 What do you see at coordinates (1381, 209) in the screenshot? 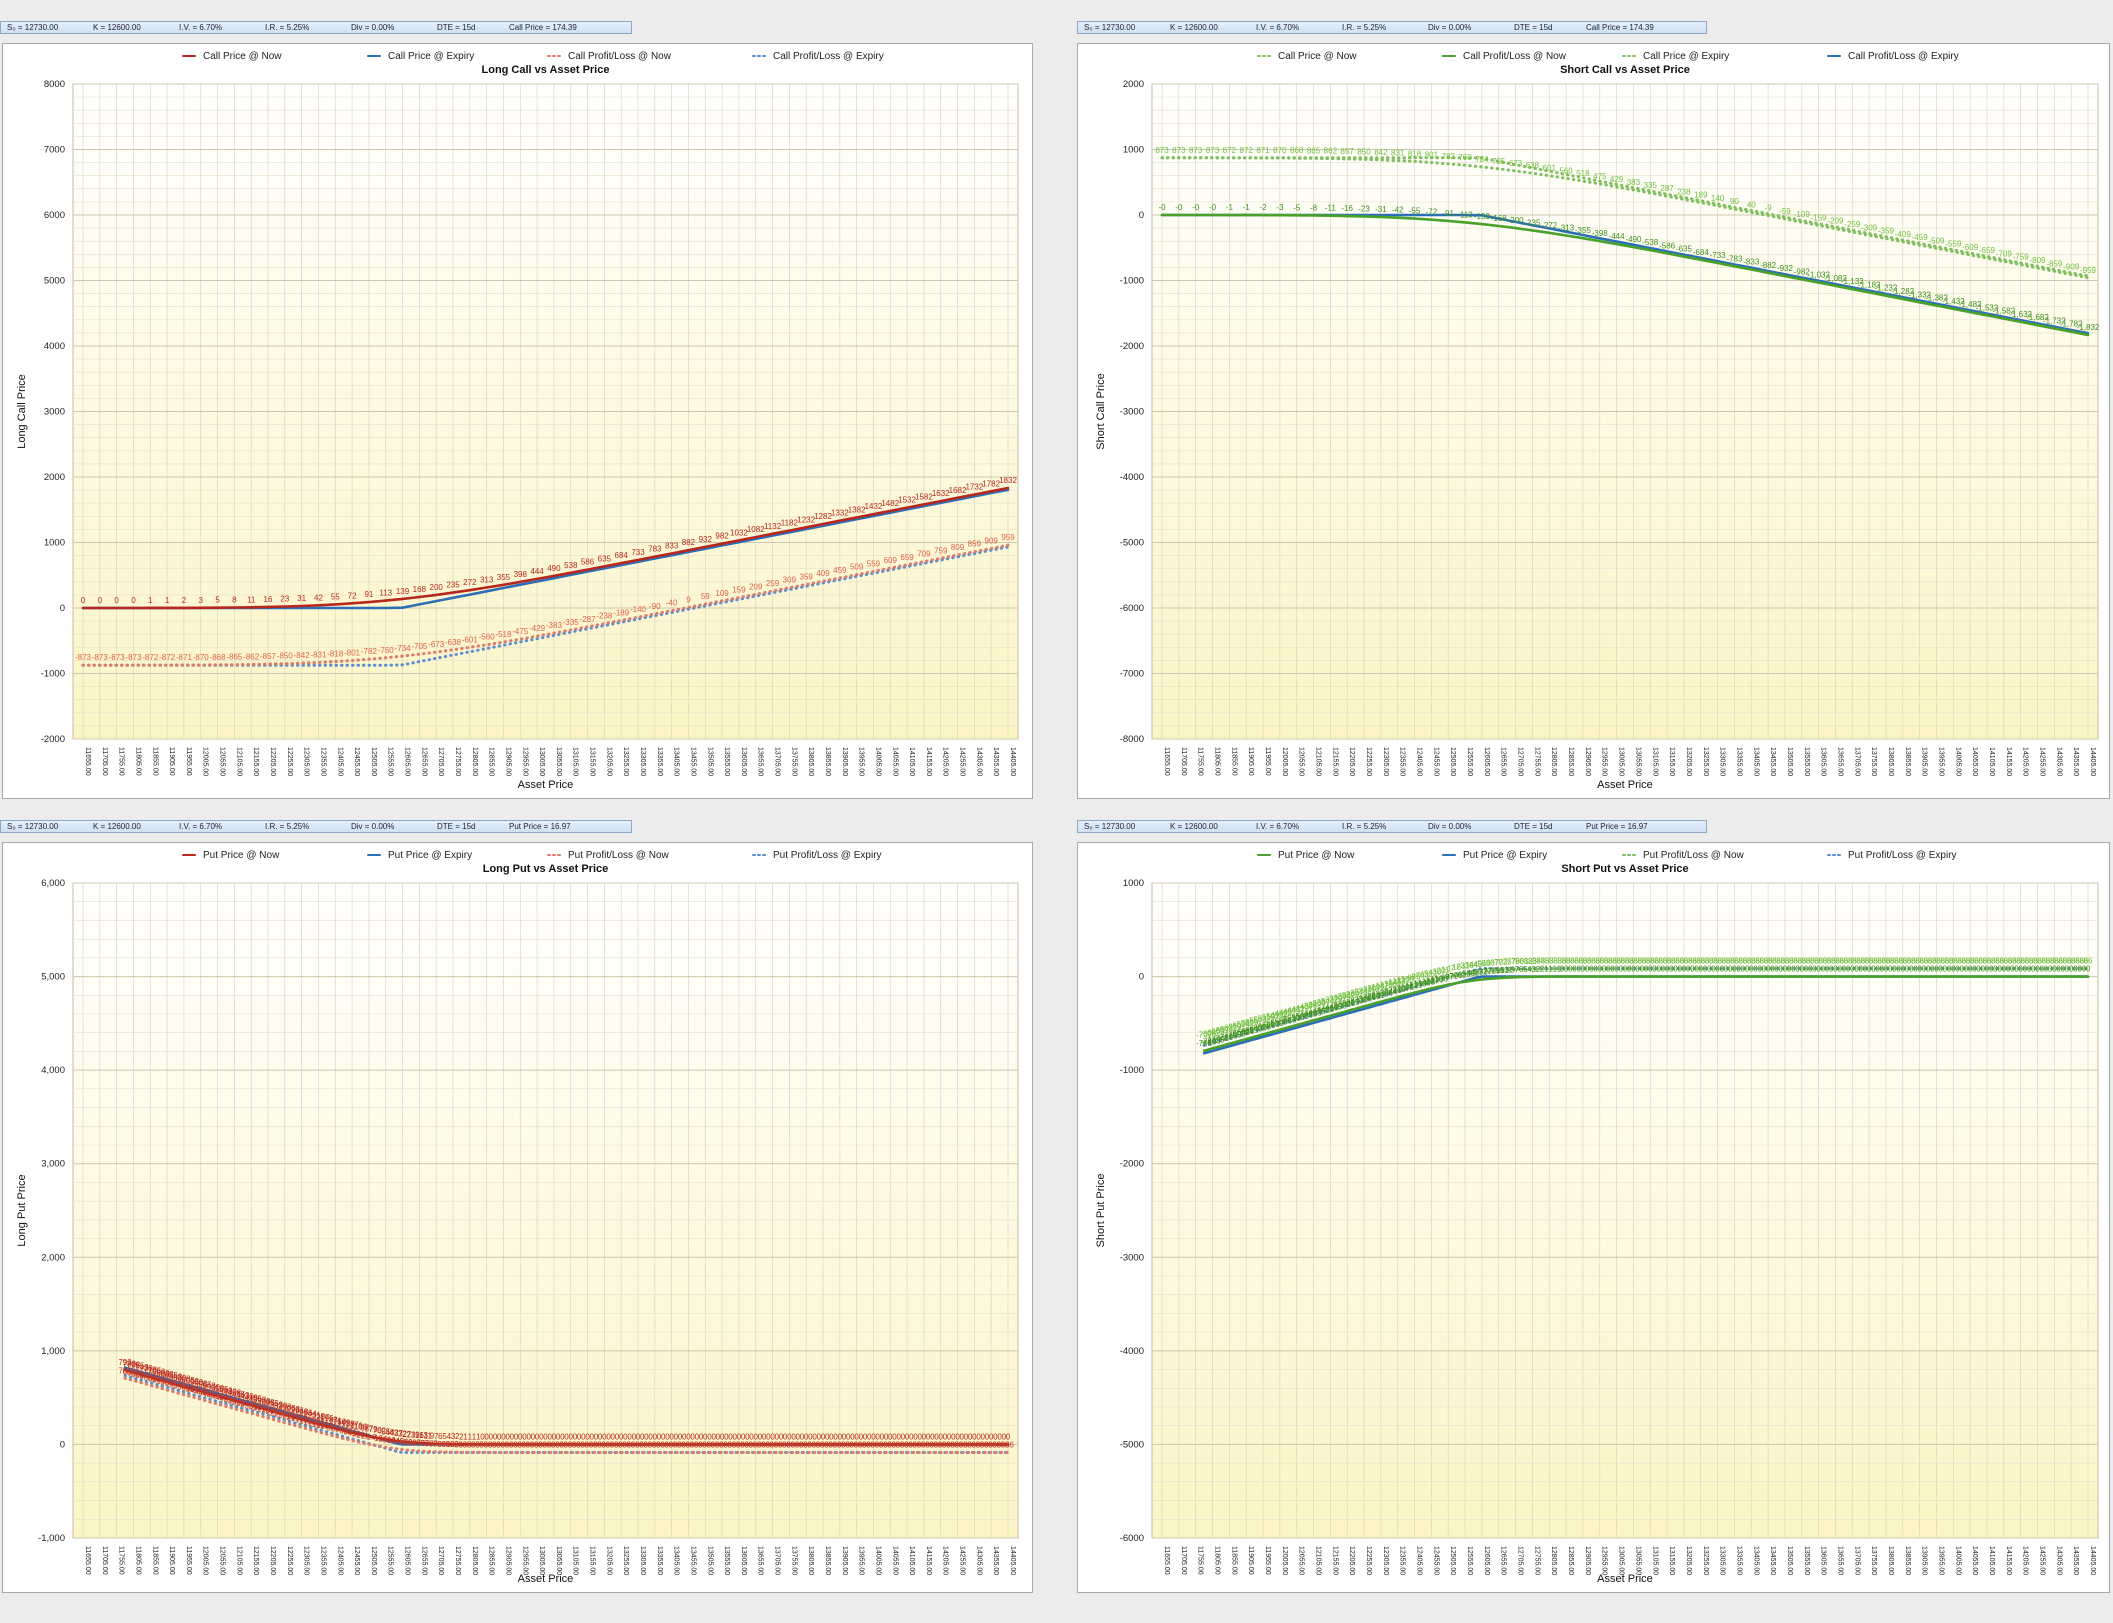
I see `data-label: -31` at bounding box center [1381, 209].